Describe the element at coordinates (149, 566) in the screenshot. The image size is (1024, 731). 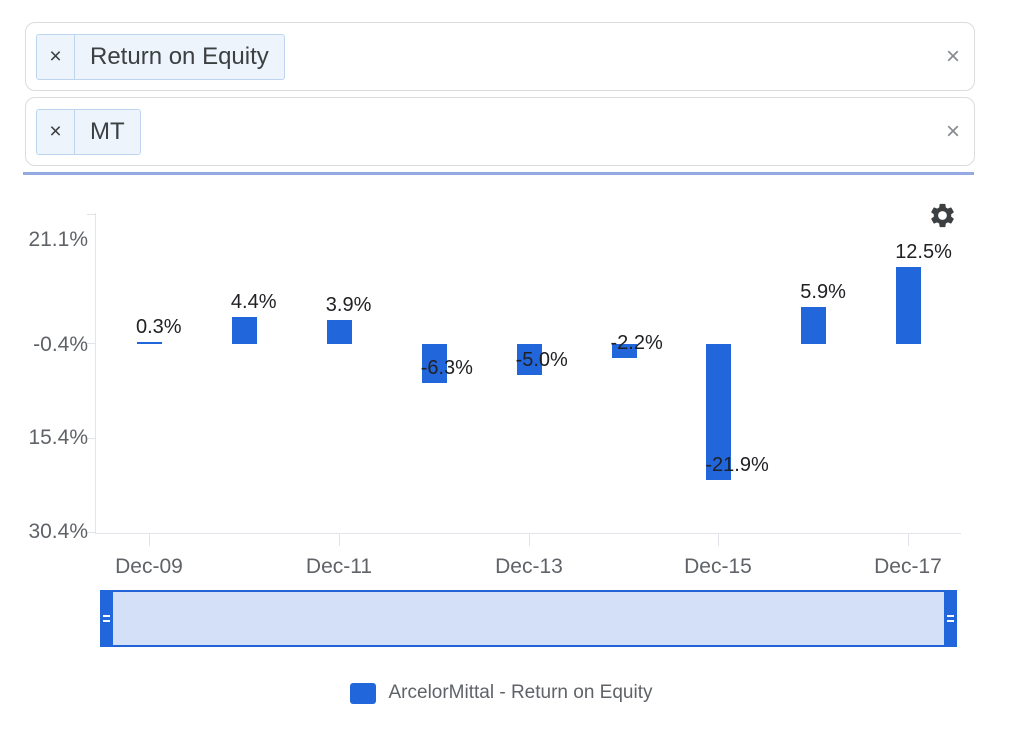
I see `x-axis-label: Dec-09` at that location.